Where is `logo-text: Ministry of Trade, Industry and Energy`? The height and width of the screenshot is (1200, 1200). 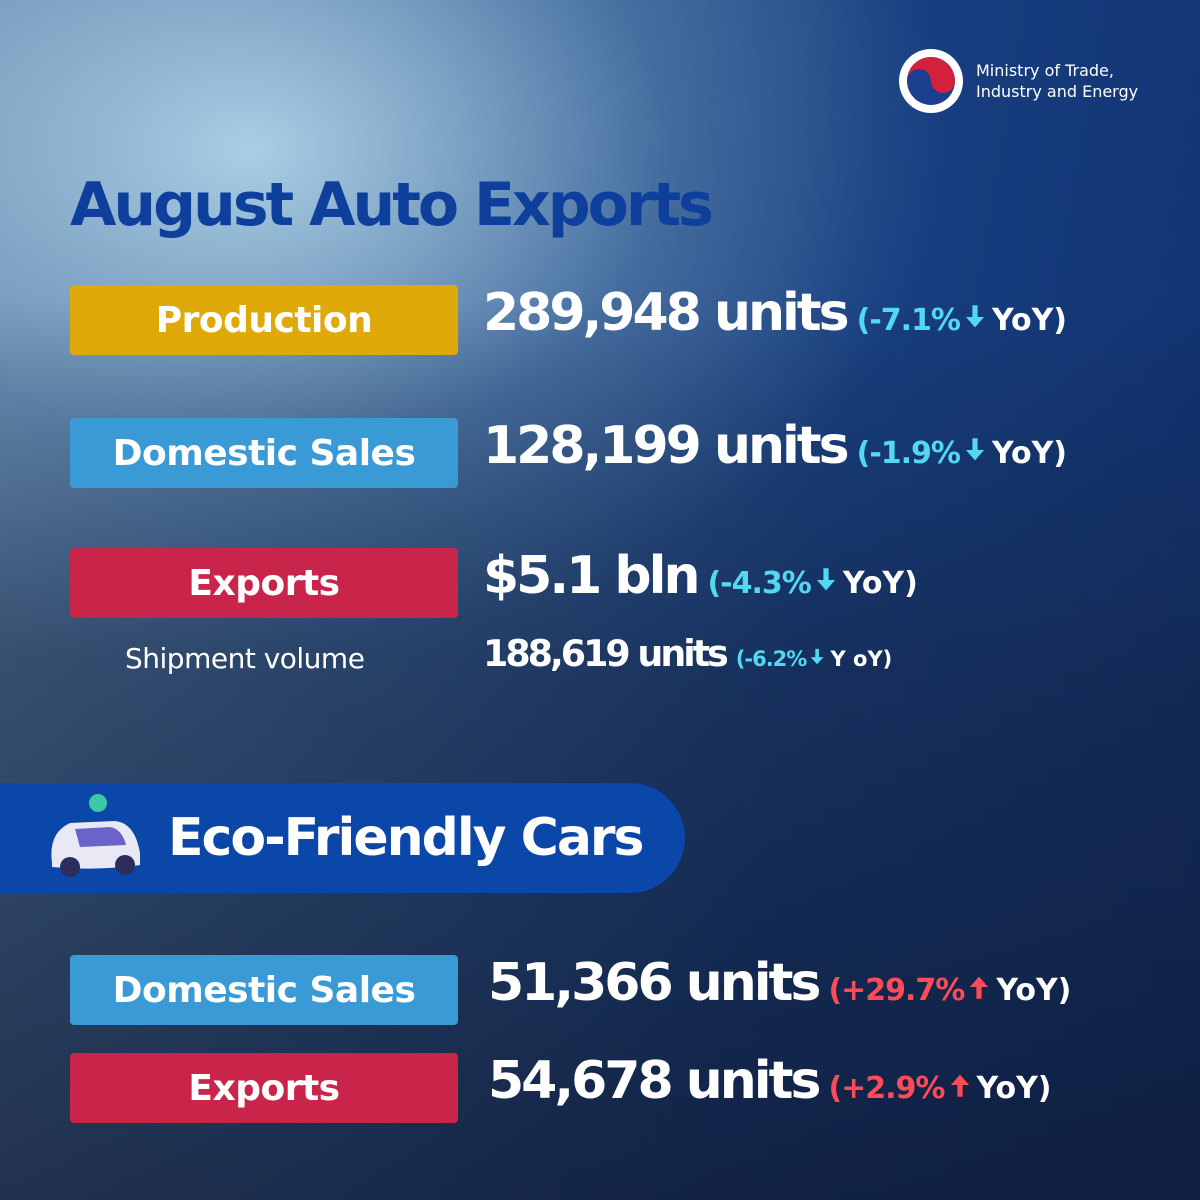
logo-text: Ministry of Trade, Industry and Energy is located at coordinates (1057, 81).